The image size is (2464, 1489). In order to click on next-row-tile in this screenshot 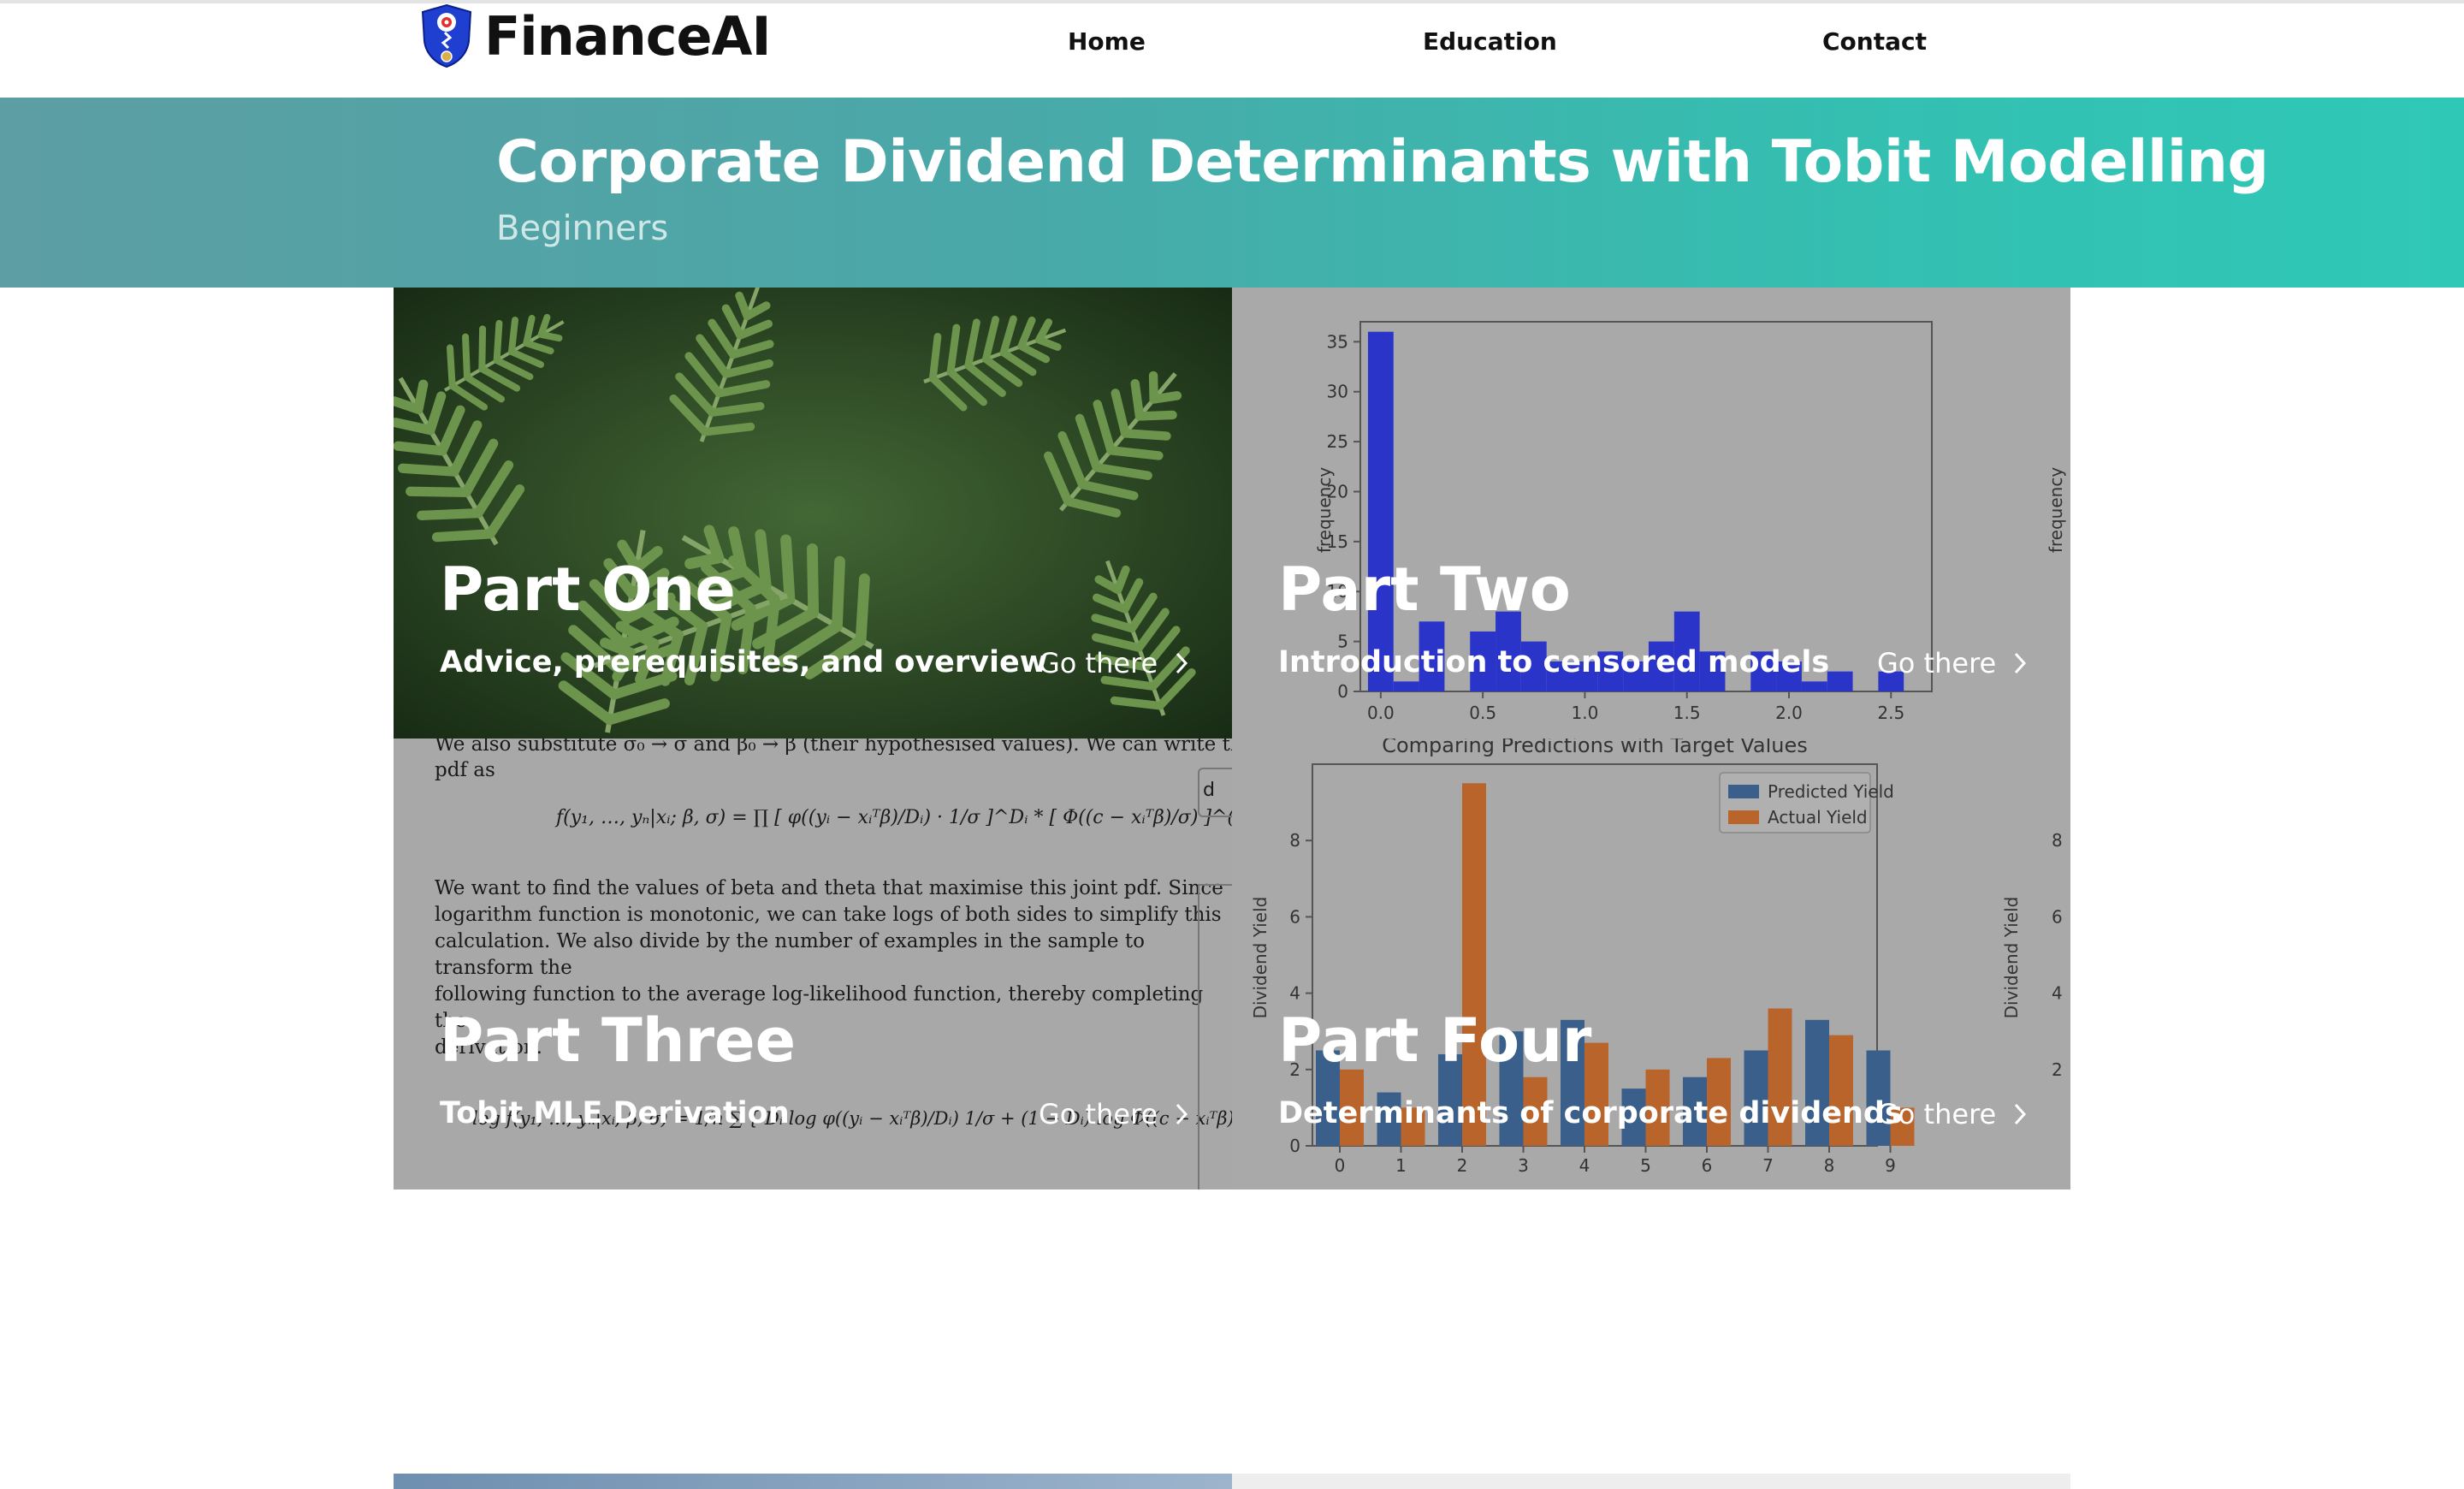, I will do `click(1651, 1482)`.